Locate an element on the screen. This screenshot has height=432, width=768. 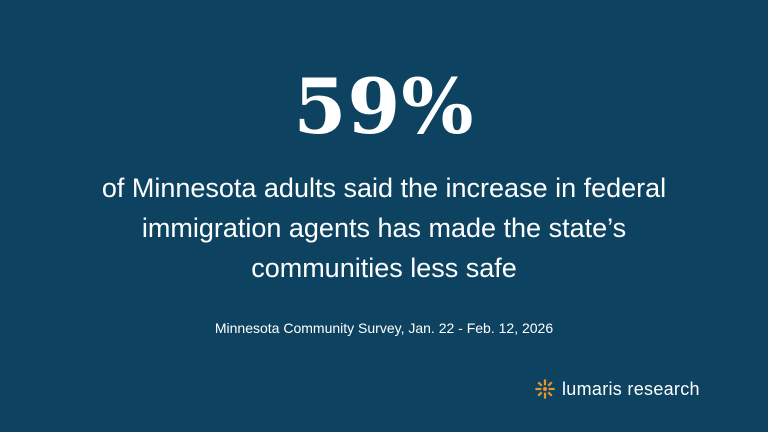
sunburst-logo-icon is located at coordinates (545, 389).